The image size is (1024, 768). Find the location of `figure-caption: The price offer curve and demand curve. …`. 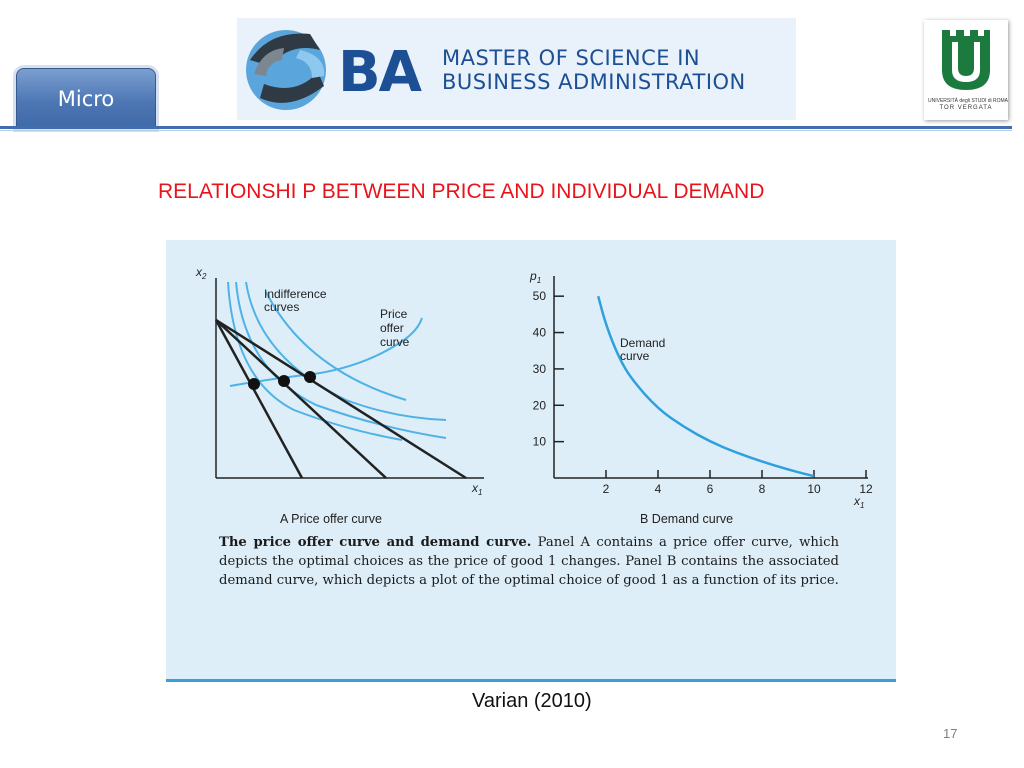

figure-caption: The price offer curve and demand curve. … is located at coordinates (529, 561).